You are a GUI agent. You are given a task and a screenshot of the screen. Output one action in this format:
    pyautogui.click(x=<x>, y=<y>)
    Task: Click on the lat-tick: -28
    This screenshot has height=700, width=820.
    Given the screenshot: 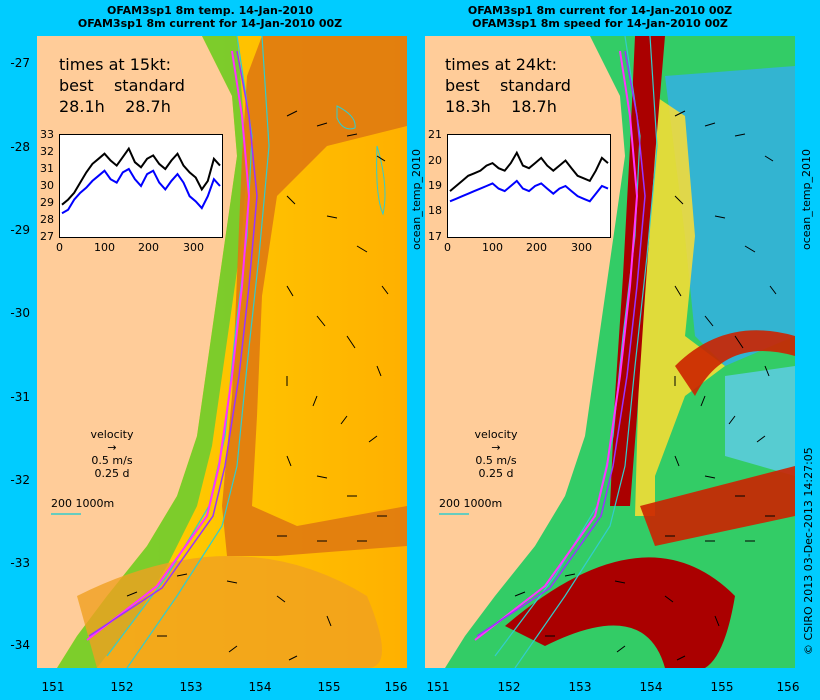 What is the action you would take?
    pyautogui.click(x=20, y=147)
    